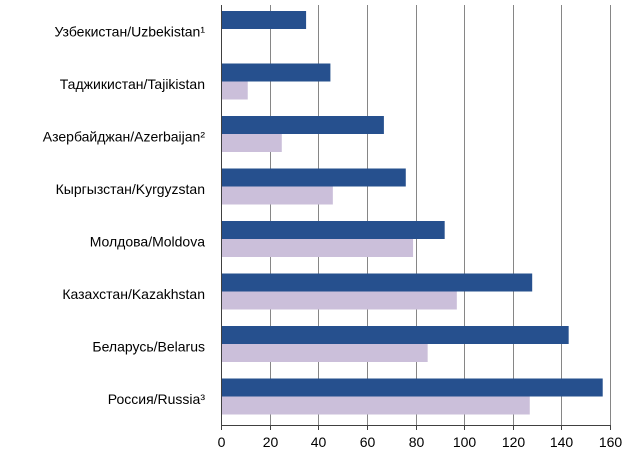 Image resolution: width=624 pixels, height=451 pixels. I want to click on category-label: Молдова/Moldova, so click(148, 241).